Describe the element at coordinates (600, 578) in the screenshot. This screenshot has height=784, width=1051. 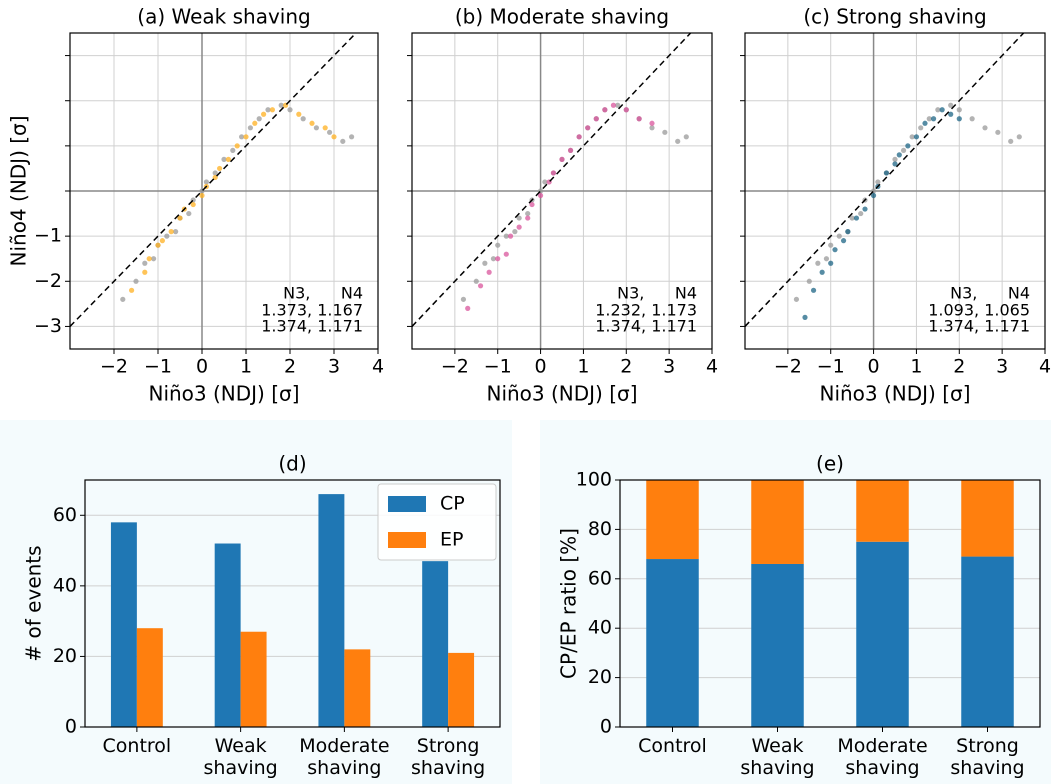
I see `y-tick-label: 60` at that location.